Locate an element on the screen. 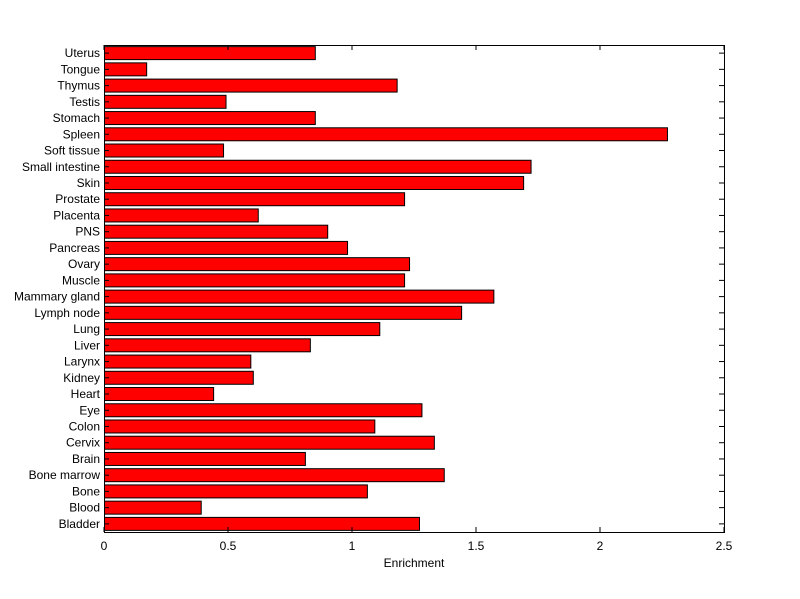  category-label: Blood is located at coordinates (84, 508).